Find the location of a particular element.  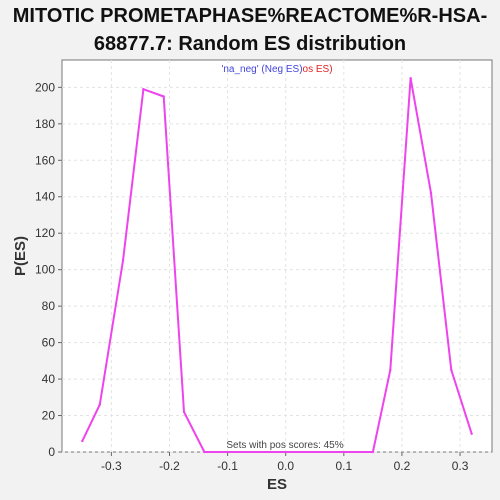

x-tick-label: -0.1 is located at coordinates (227, 466).